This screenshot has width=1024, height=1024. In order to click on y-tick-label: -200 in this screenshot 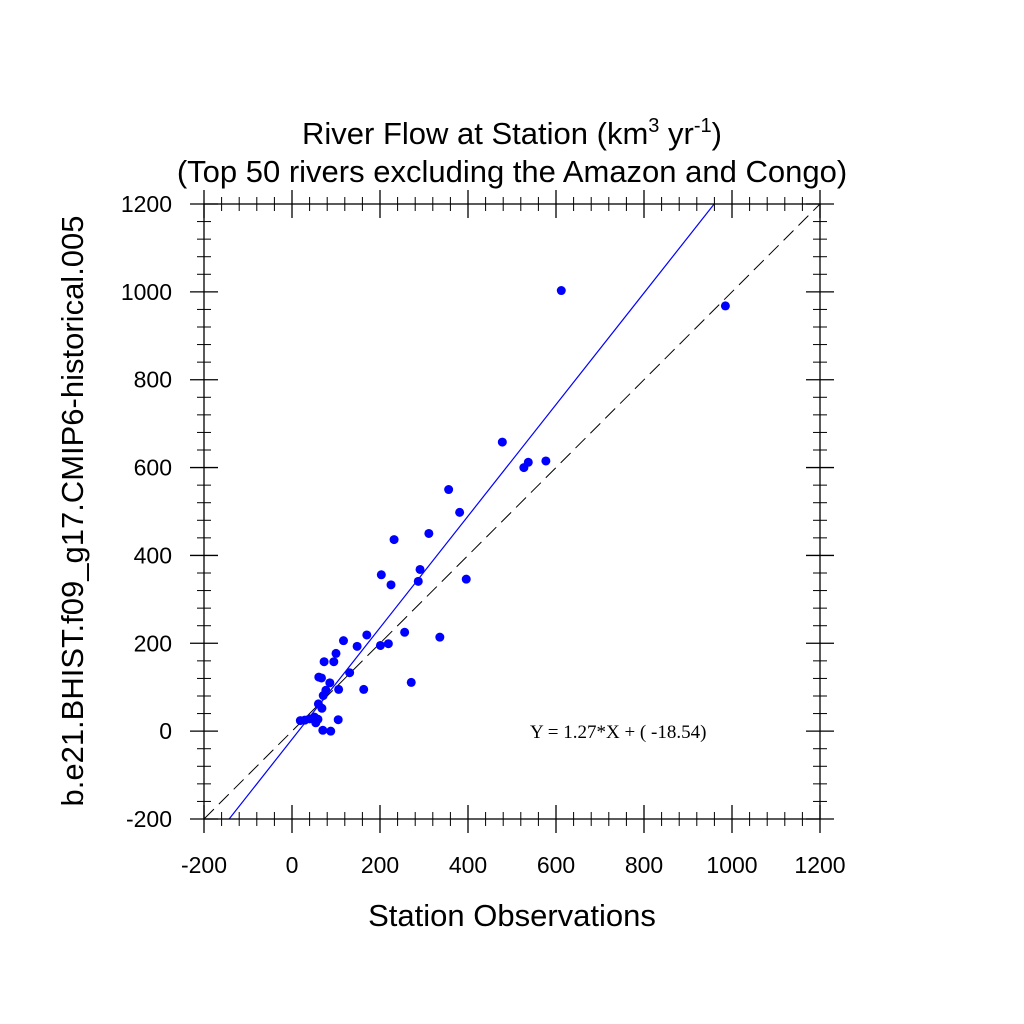, I will do `click(149, 819)`.